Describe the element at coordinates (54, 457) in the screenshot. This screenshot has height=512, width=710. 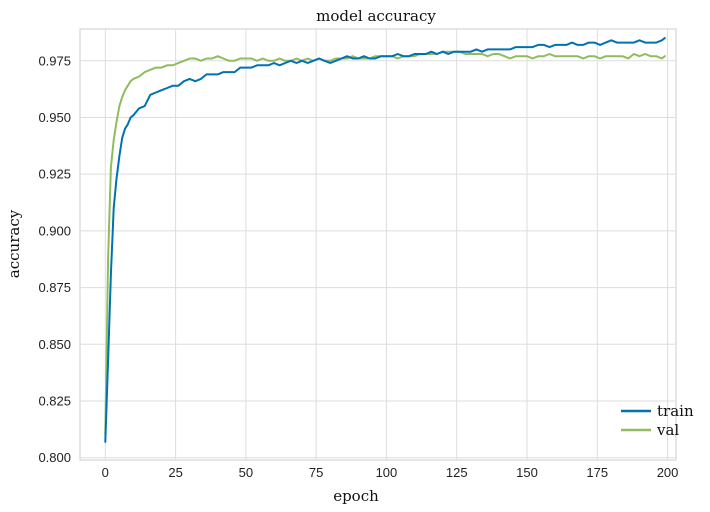
I see `y-tick-label: 0.800` at that location.